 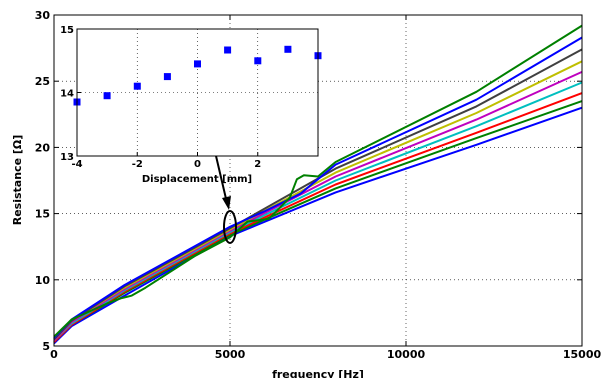 I want to click on inset-y-tick-label: 15, so click(x=67, y=30).